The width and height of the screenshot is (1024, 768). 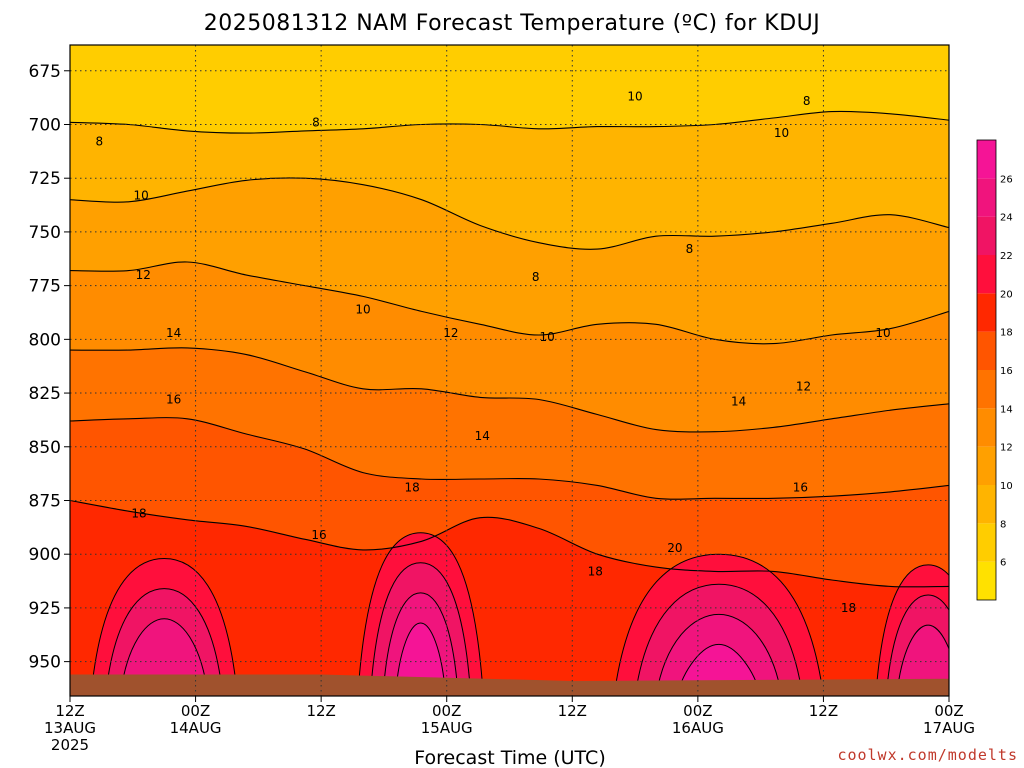 I want to click on isotherm-14-line, so click(x=509, y=390).